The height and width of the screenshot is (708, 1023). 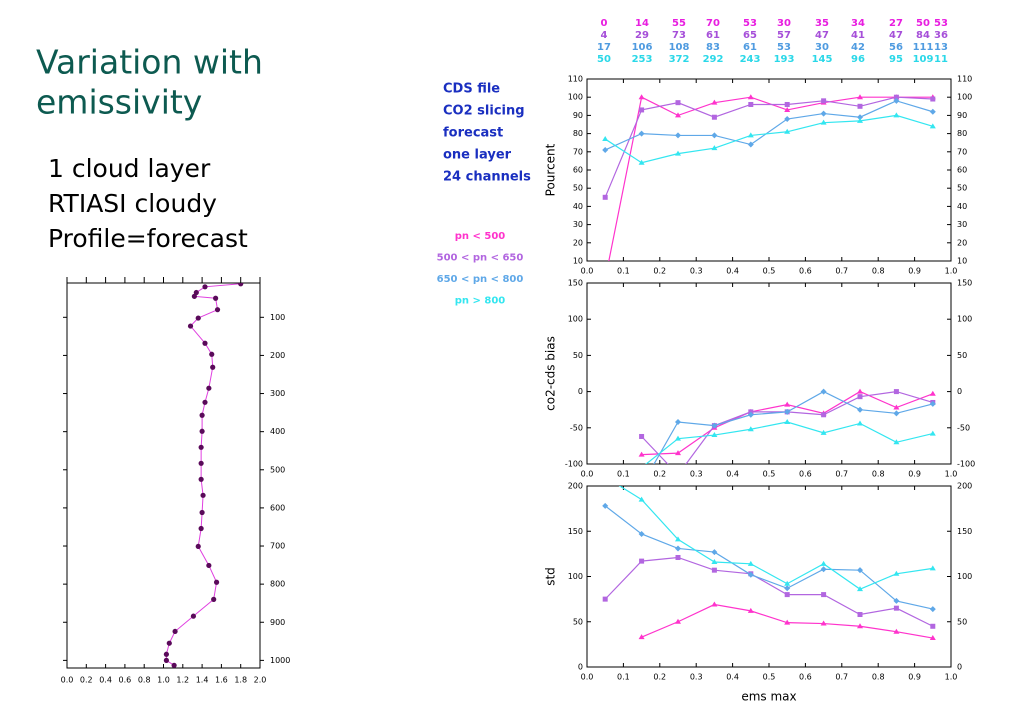 What do you see at coordinates (896, 47) in the screenshot?
I see `count-cell: 56` at bounding box center [896, 47].